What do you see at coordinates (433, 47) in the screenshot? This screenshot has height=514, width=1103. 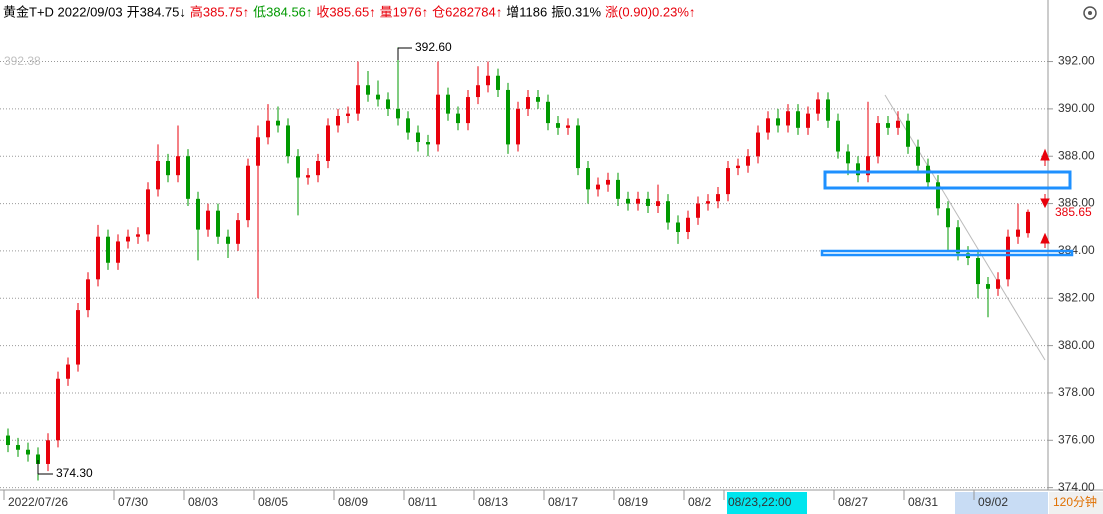 I see `high-annotation: 392.60` at bounding box center [433, 47].